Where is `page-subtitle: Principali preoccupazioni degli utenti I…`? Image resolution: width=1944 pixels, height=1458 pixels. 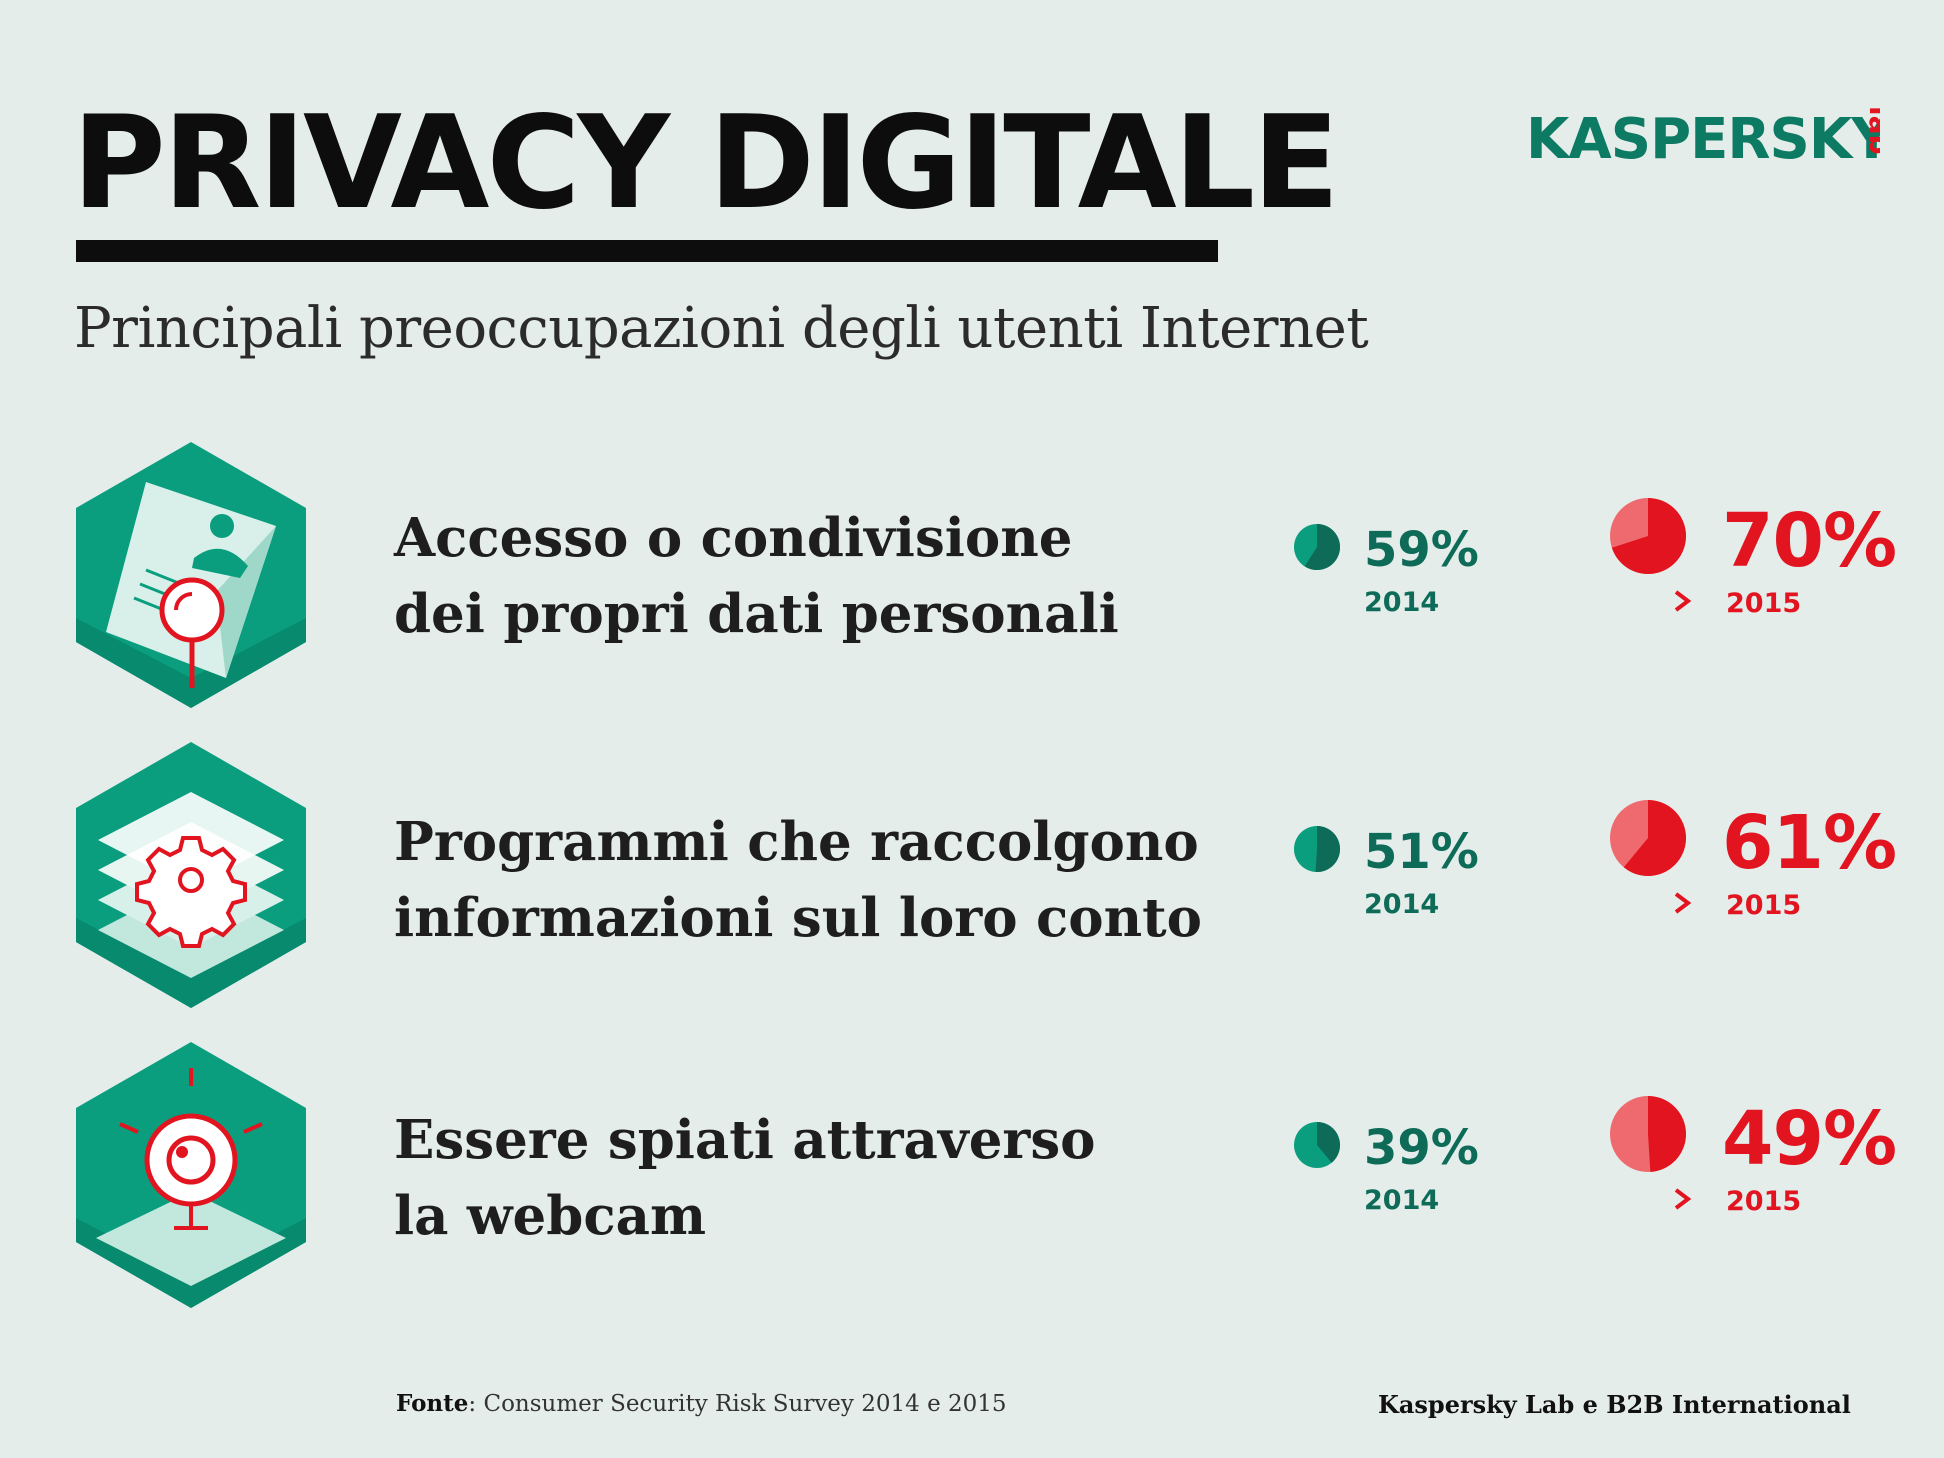 page-subtitle: Principali preoccupazioni degli utenti I… is located at coordinates (721, 328).